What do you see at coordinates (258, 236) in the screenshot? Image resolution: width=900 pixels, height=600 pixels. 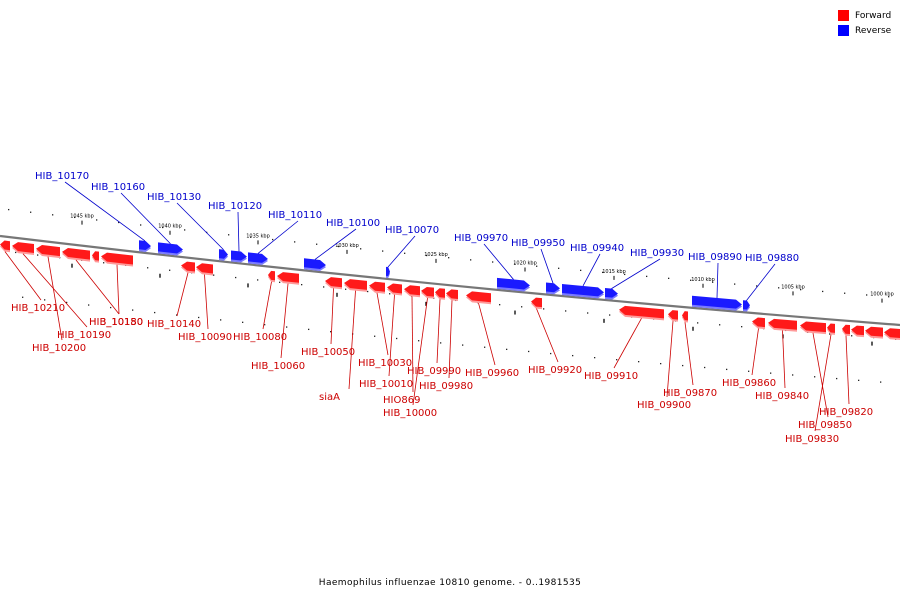 I see `scale-tick-label: 1035 kbp` at bounding box center [258, 236].